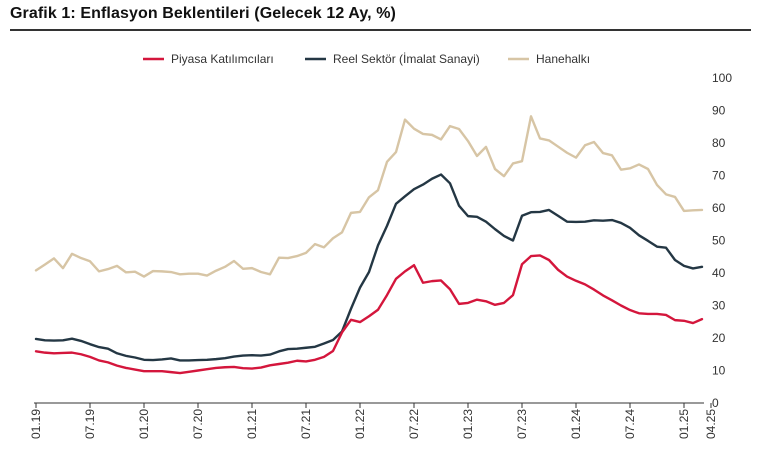  I want to click on y-tick-label: 90, so click(719, 111).